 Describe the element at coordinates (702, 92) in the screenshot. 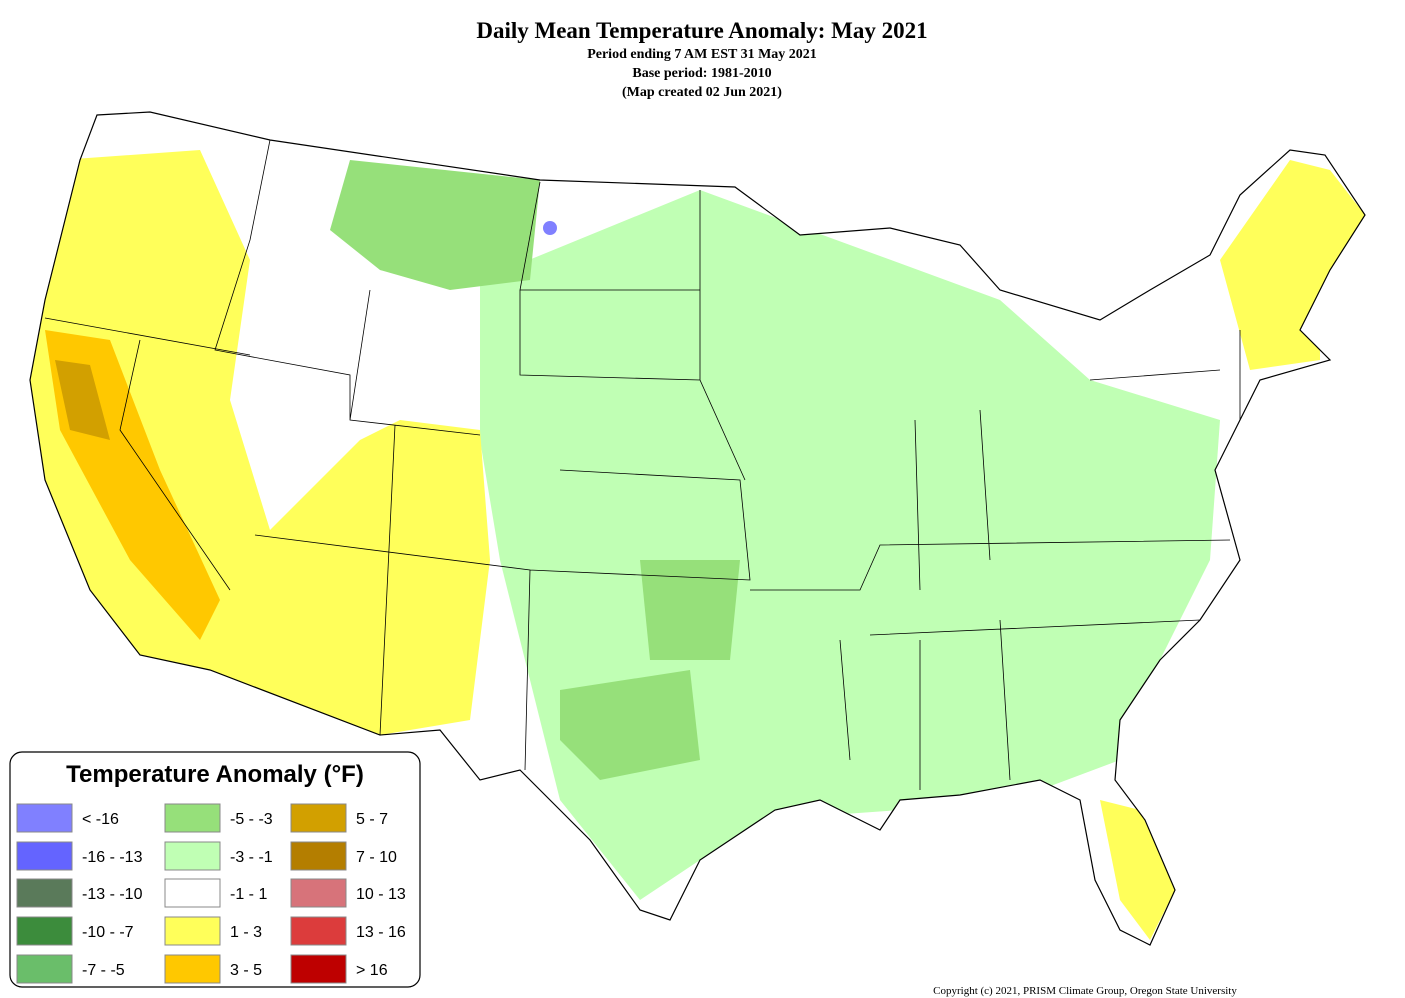

I see `subtitle: (Map created 02 Jun 2021)` at that location.